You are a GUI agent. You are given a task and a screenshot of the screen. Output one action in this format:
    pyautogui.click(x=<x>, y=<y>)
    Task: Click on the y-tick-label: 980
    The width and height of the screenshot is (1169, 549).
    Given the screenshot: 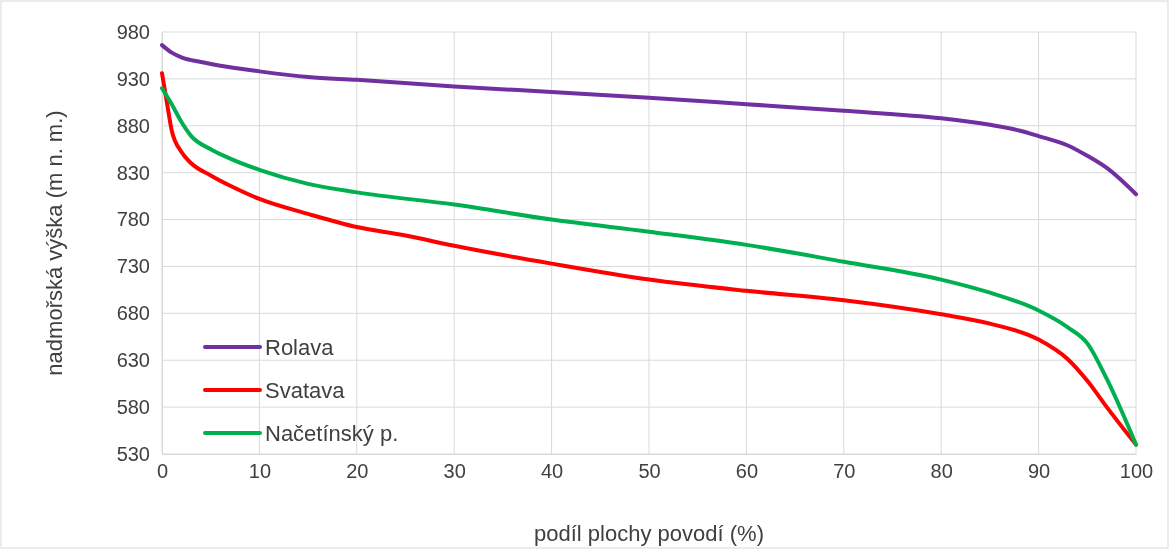 What is the action you would take?
    pyautogui.click(x=133, y=31)
    